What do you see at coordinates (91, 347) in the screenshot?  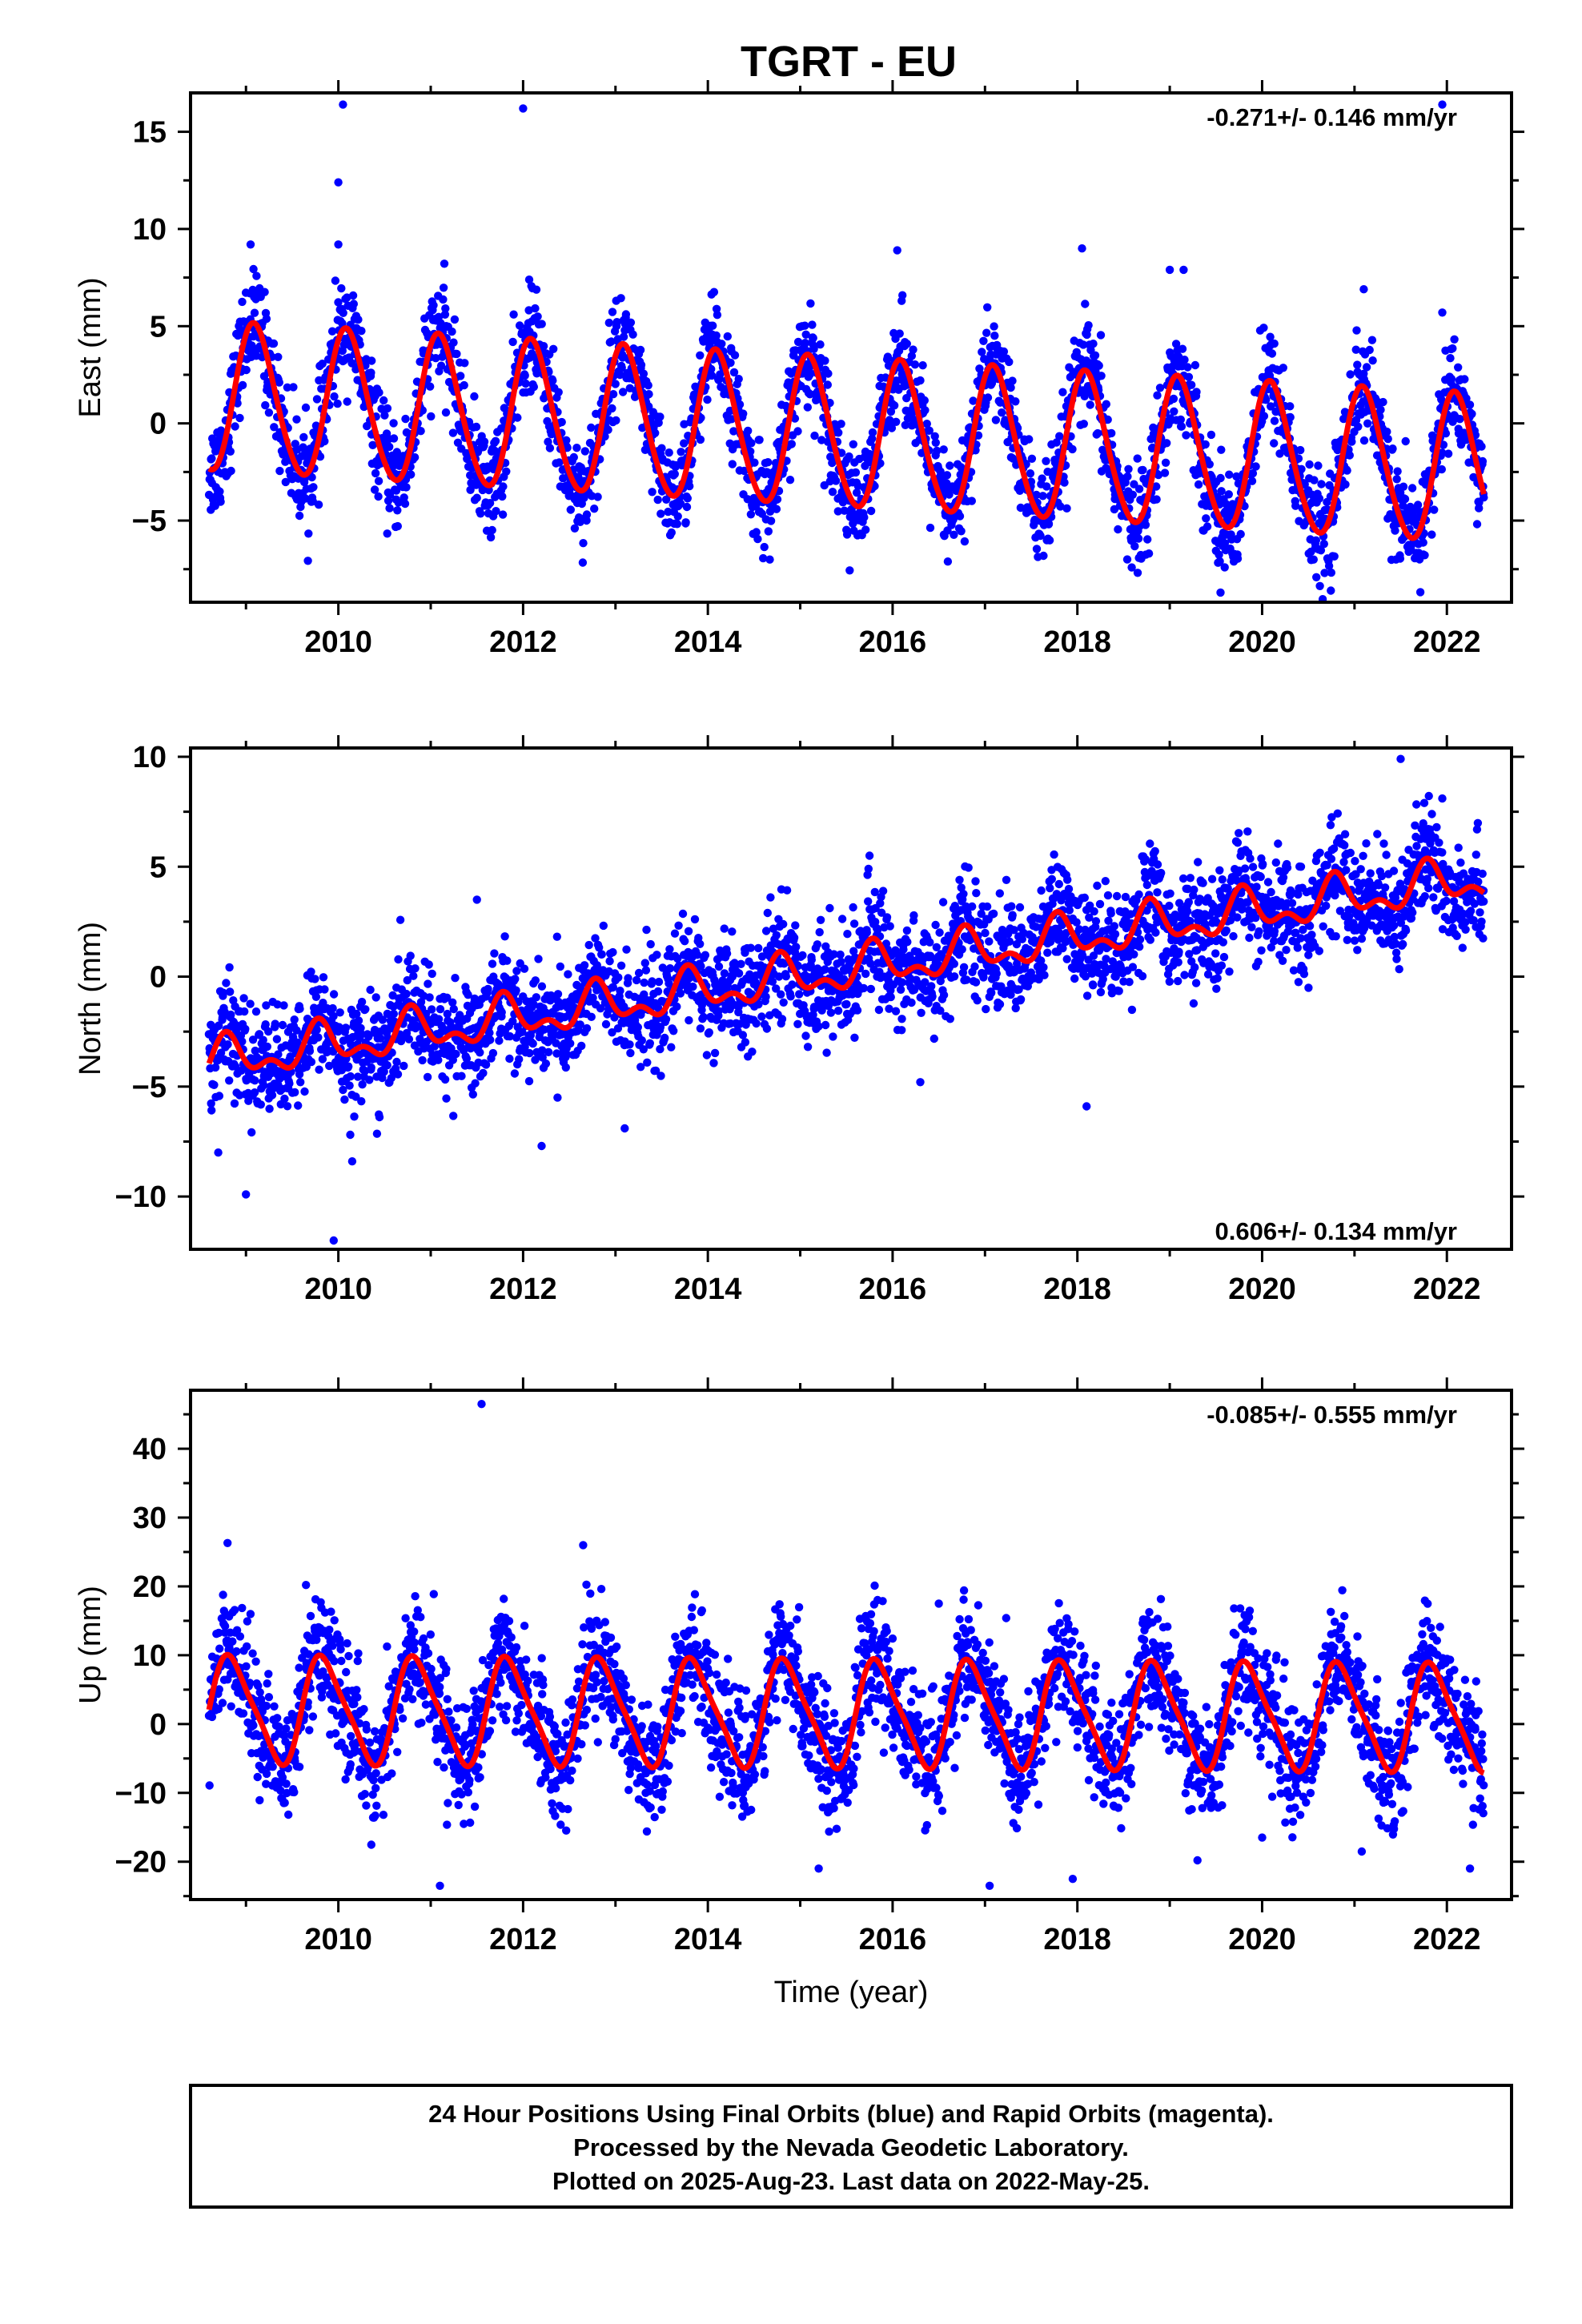 I see `east-y-label: East (mm)` at bounding box center [91, 347].